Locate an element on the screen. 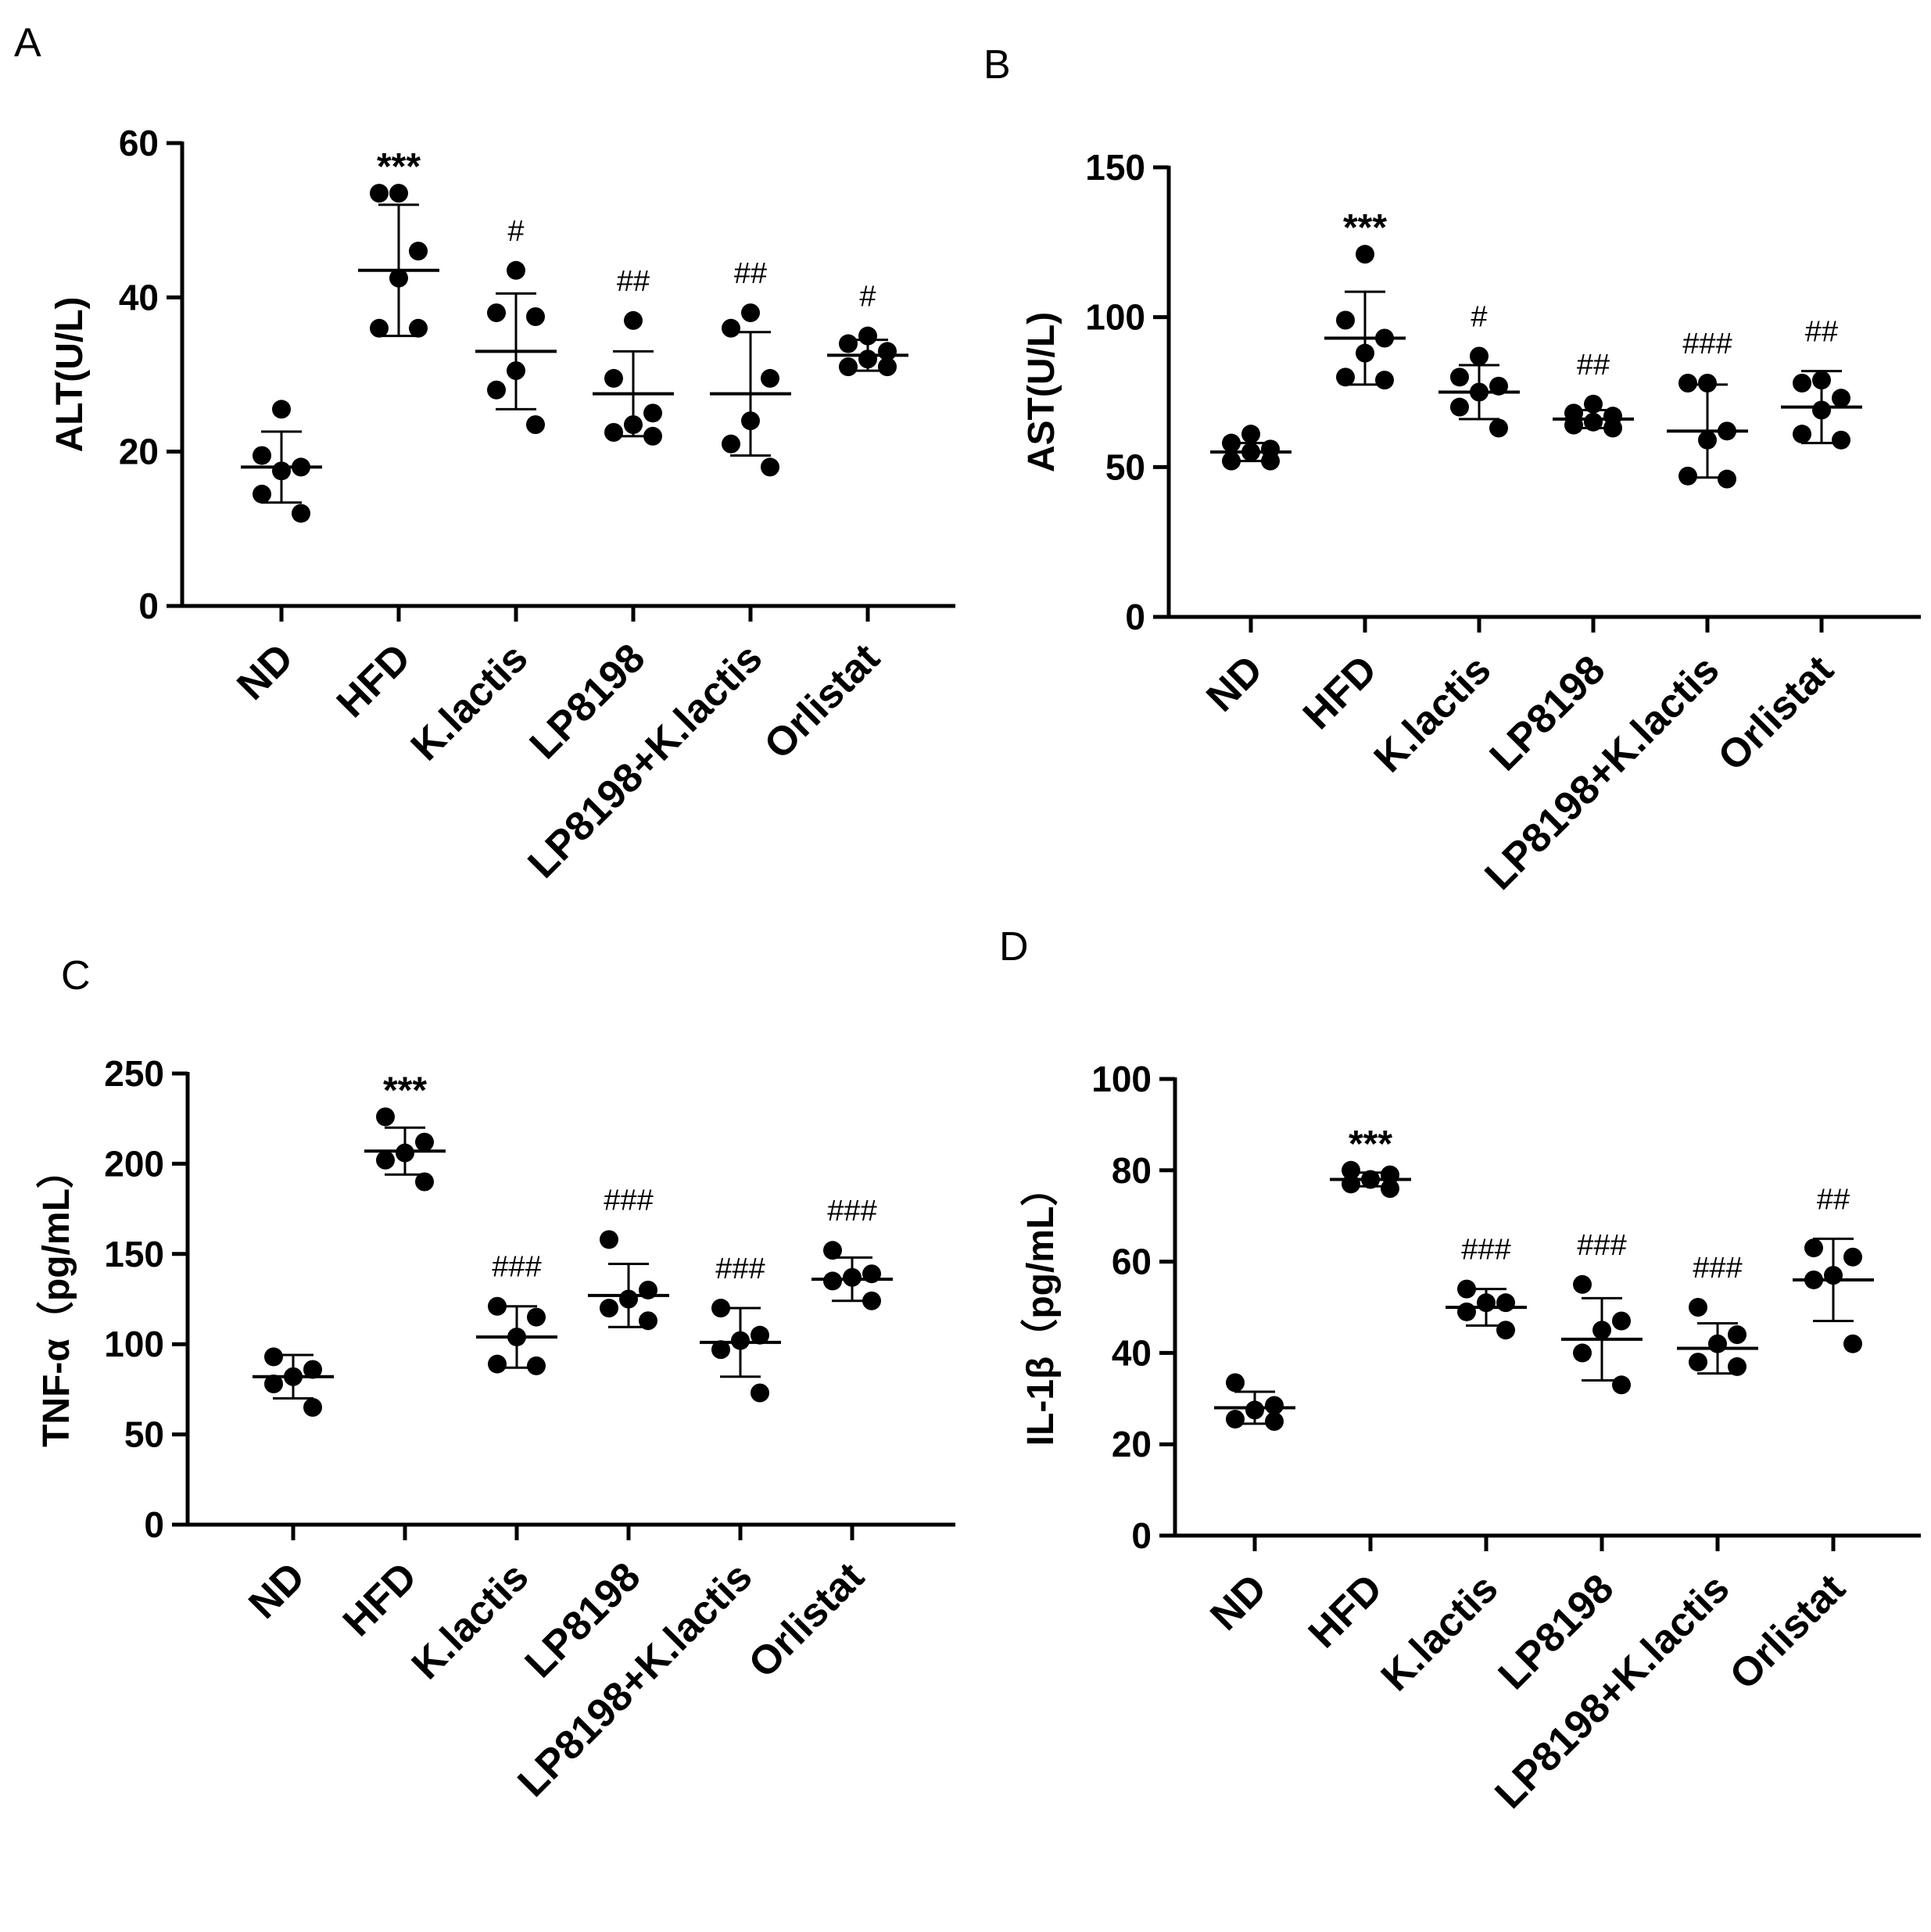  y-tick-label: 60 is located at coordinates (1132, 1262).